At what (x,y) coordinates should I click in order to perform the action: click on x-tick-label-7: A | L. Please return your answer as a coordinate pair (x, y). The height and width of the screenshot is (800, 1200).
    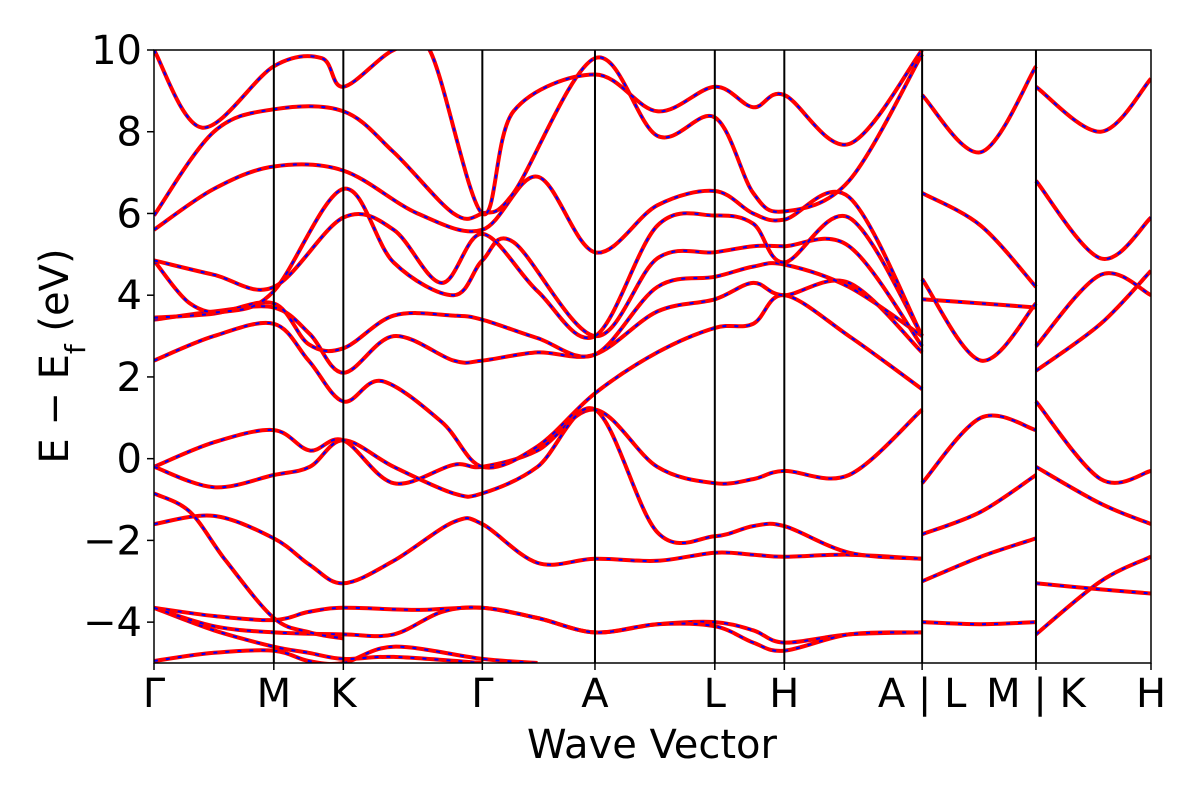
    Looking at the image, I should click on (922, 694).